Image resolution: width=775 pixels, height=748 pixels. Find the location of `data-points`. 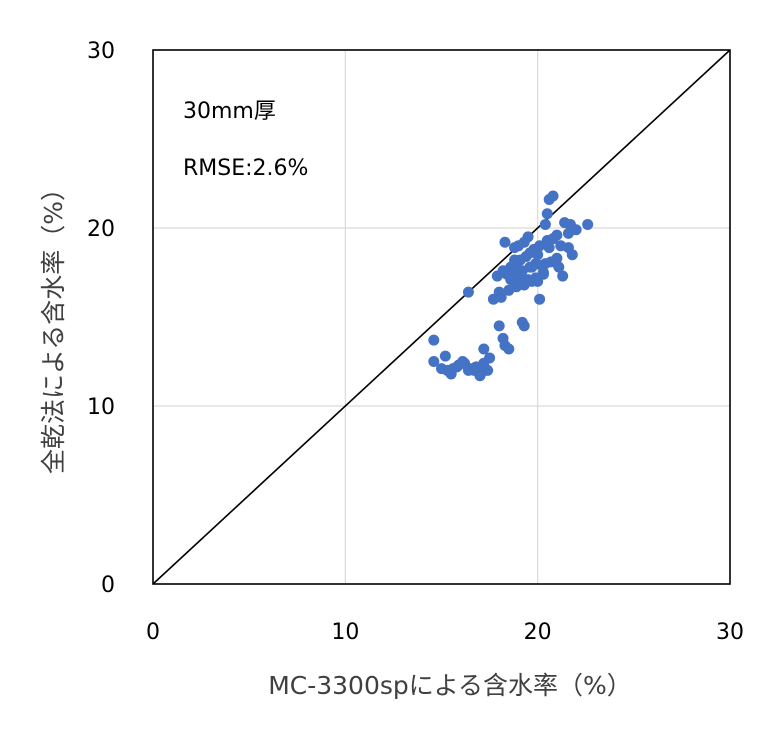

data-points is located at coordinates (511, 286).